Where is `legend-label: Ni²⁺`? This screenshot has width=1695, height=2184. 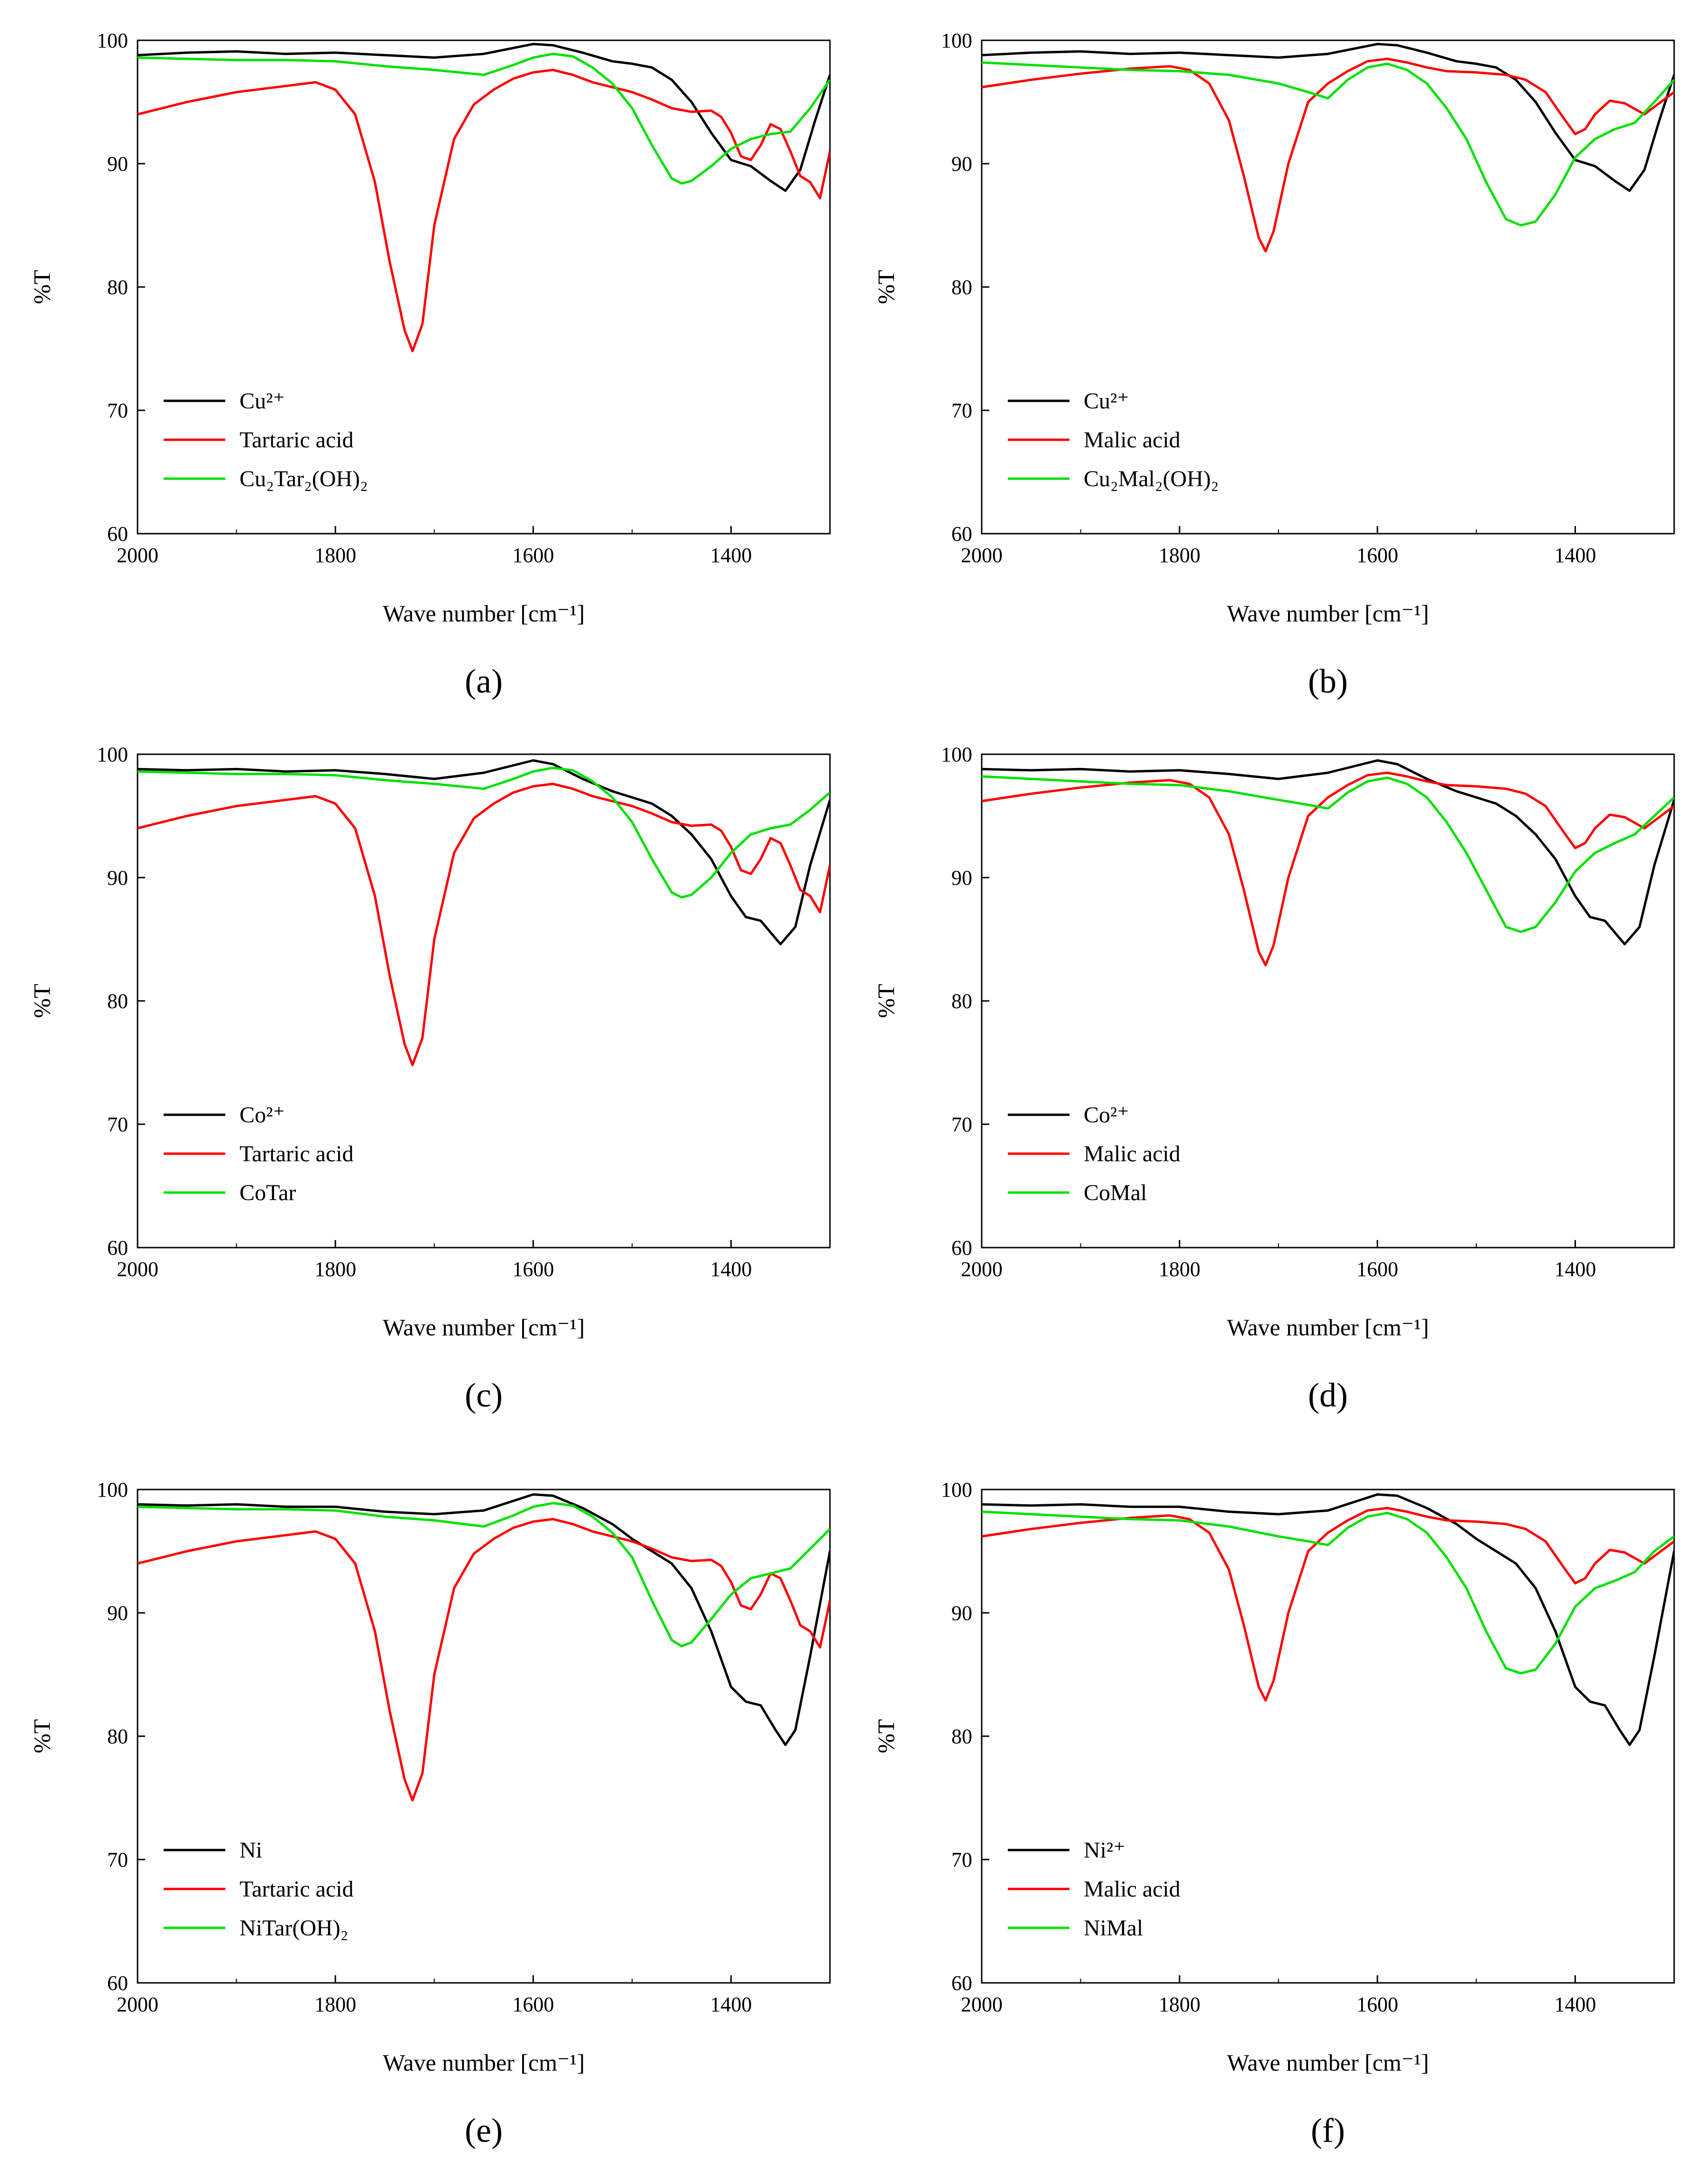 legend-label: Ni²⁺ is located at coordinates (1104, 1850).